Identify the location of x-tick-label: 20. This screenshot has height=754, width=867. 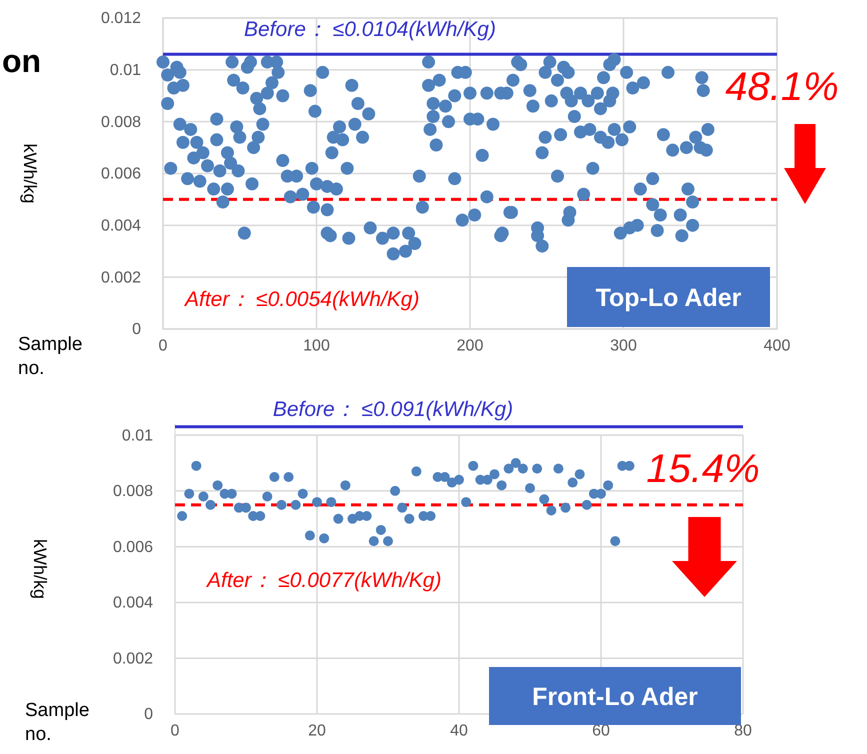
(317, 731).